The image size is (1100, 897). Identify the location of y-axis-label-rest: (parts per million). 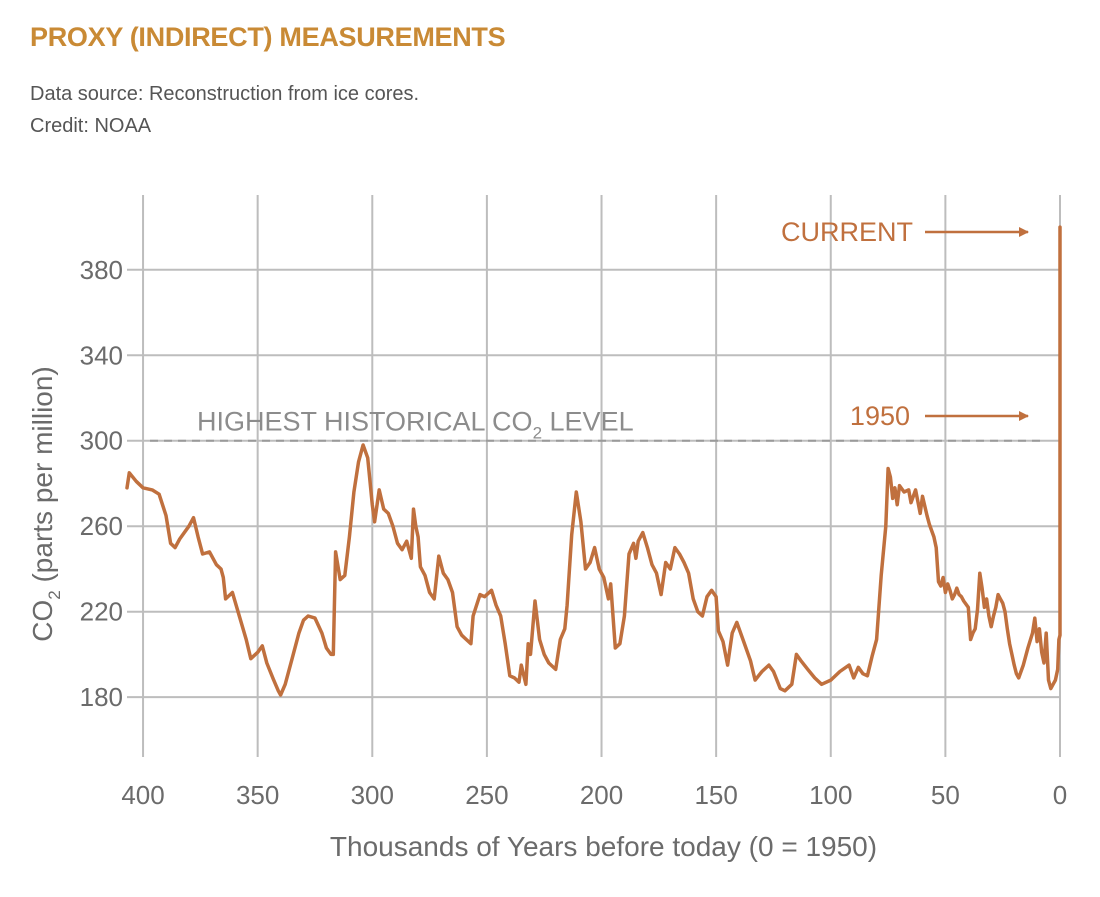
(42, 478).